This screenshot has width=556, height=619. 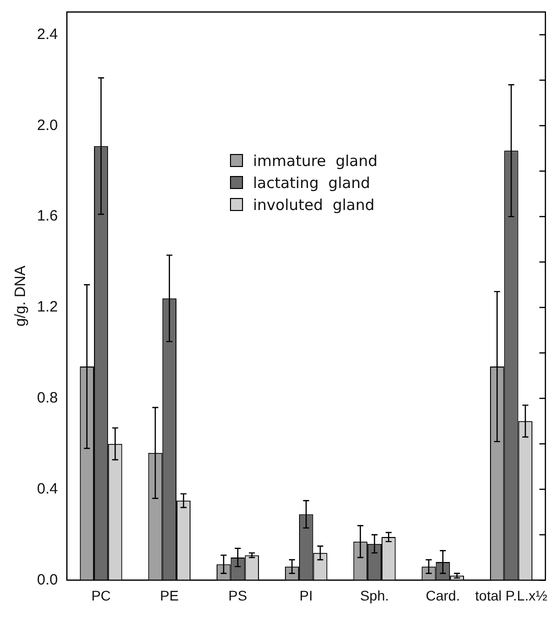 What do you see at coordinates (511, 595) in the screenshot?
I see `x-tick-label: total P.L.x½` at bounding box center [511, 595].